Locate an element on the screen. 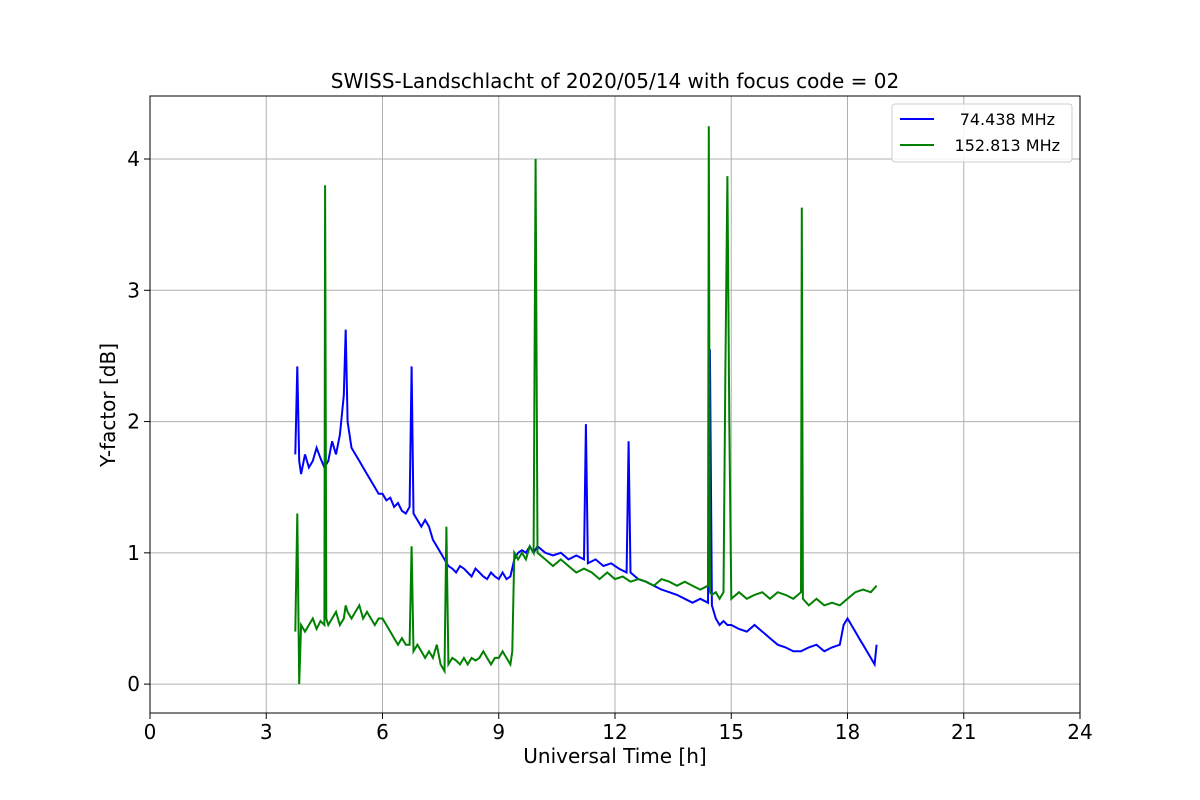 The image size is (1200, 800). x-tick-label: 21 is located at coordinates (963, 732).